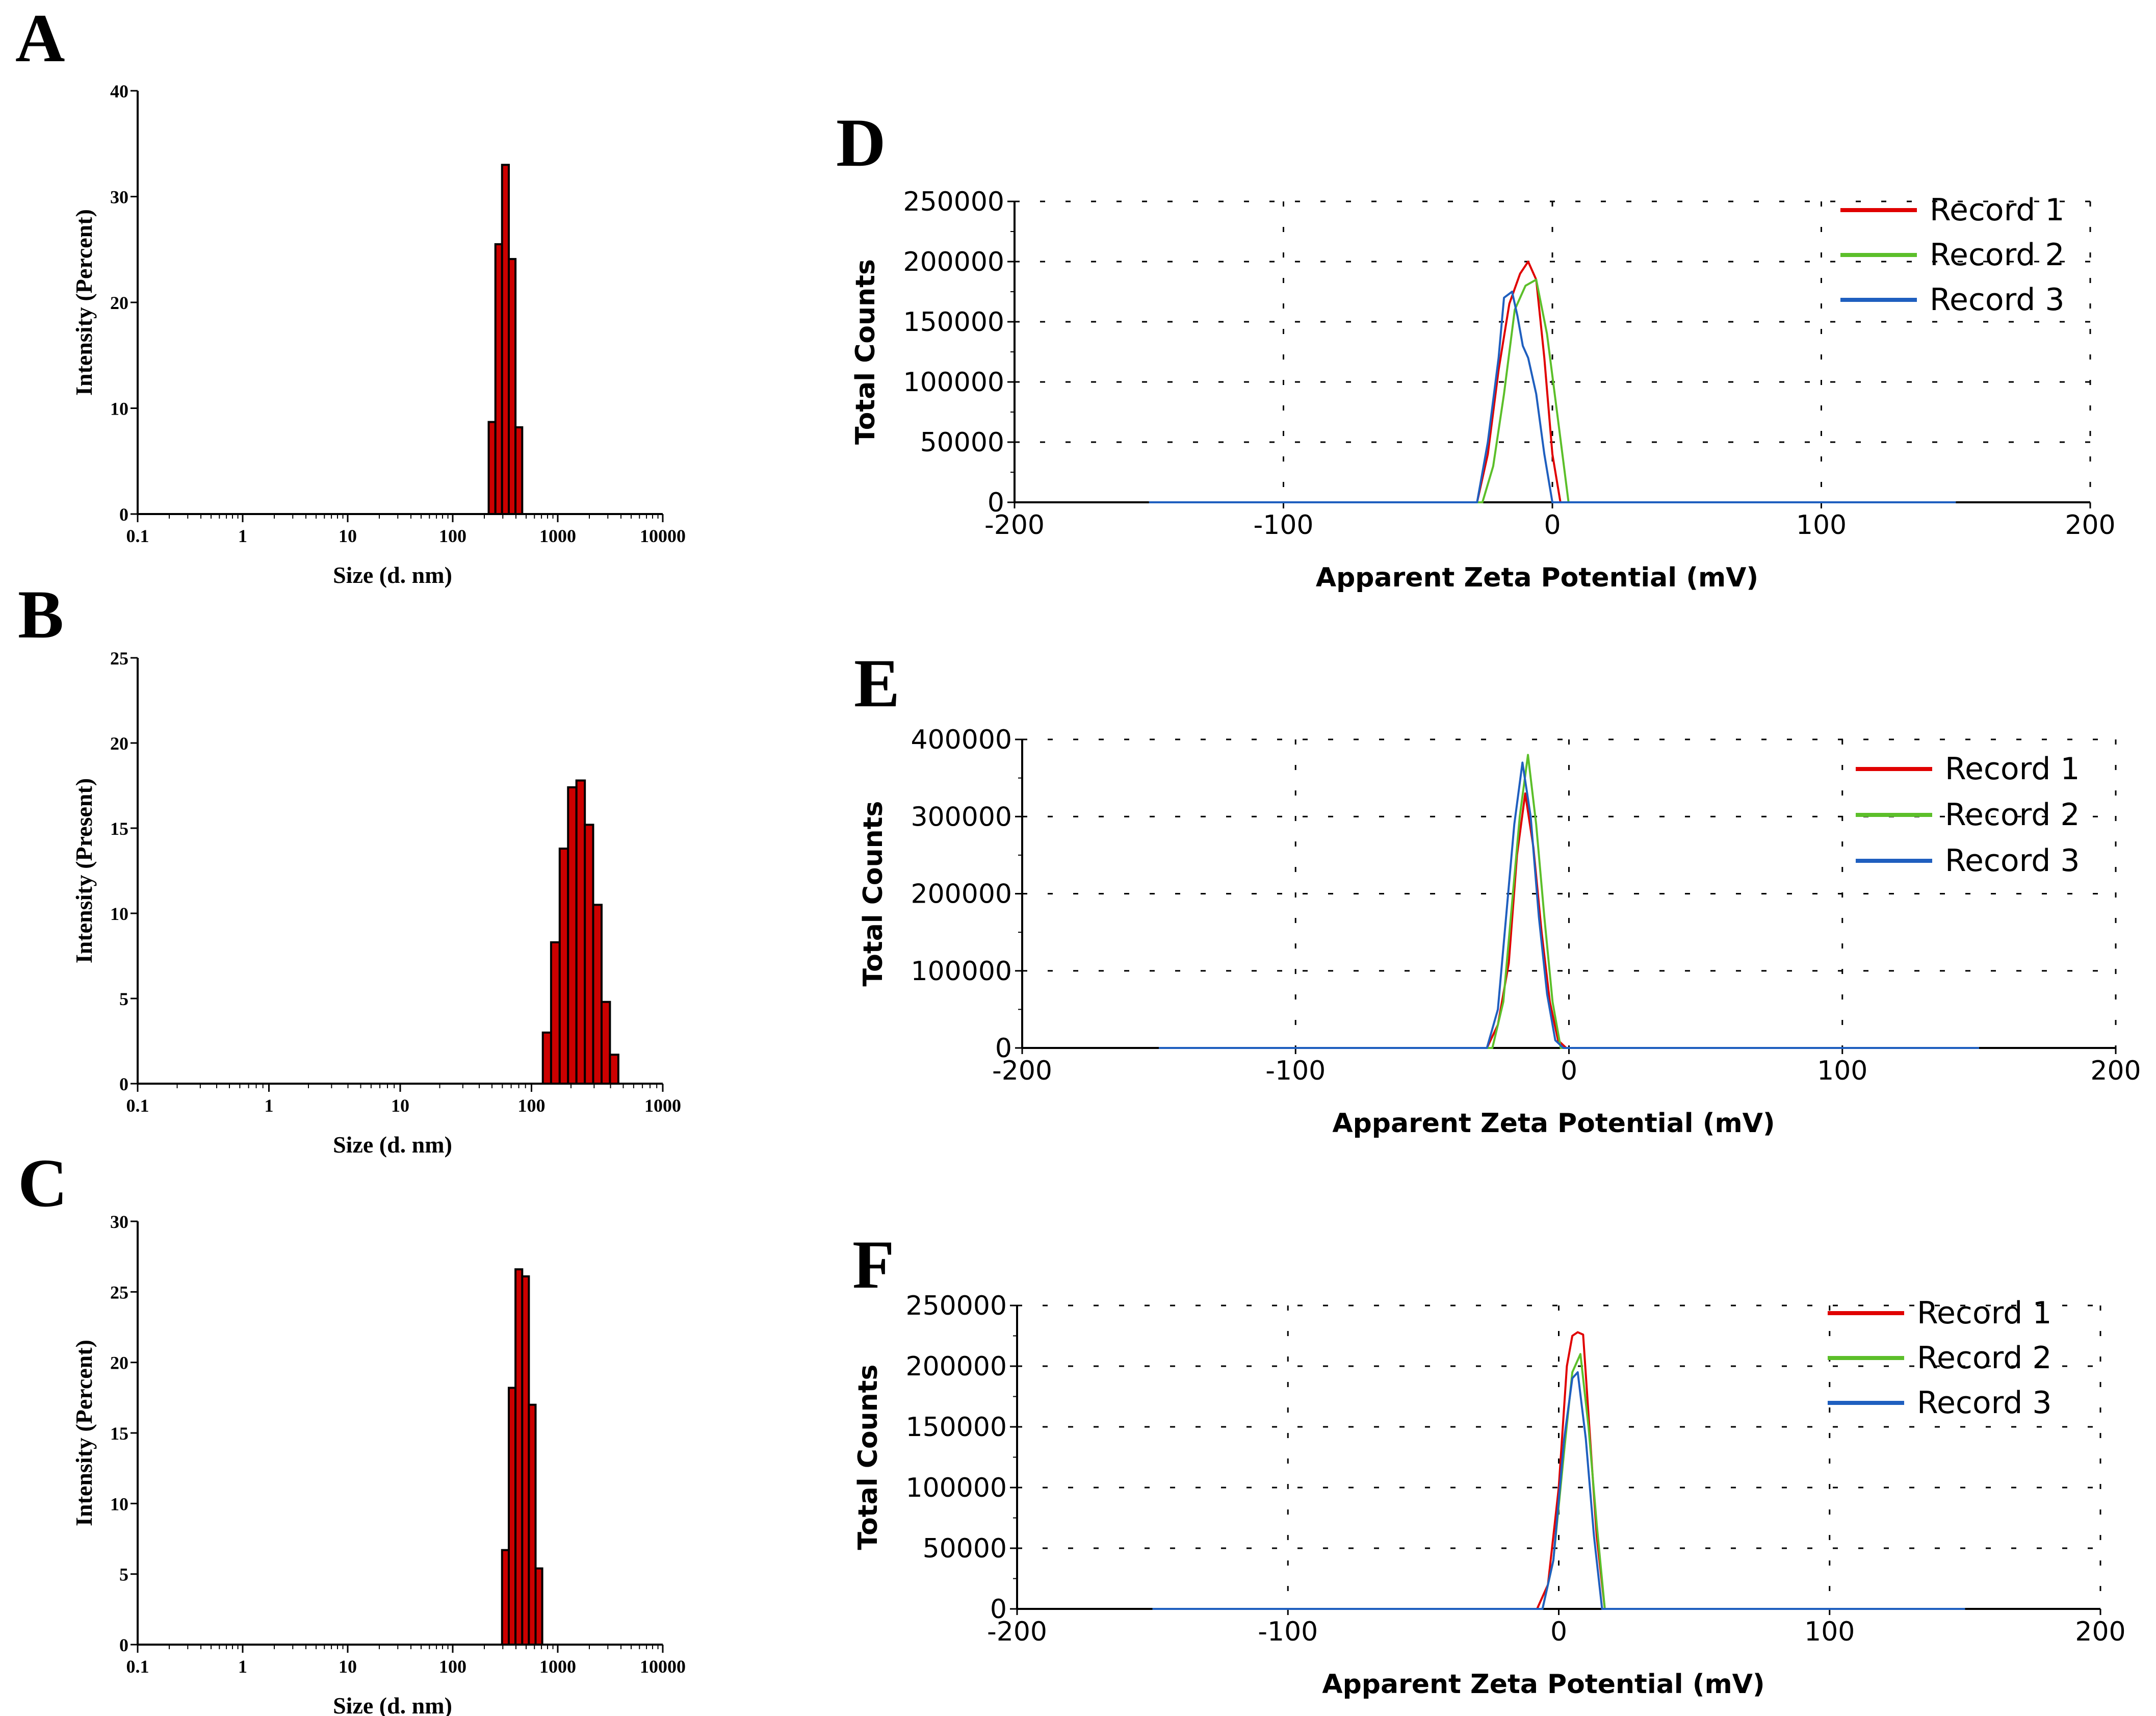 The image size is (2156, 1716). What do you see at coordinates (662, 1105) in the screenshot?
I see `x-tick-label: 1000` at bounding box center [662, 1105].